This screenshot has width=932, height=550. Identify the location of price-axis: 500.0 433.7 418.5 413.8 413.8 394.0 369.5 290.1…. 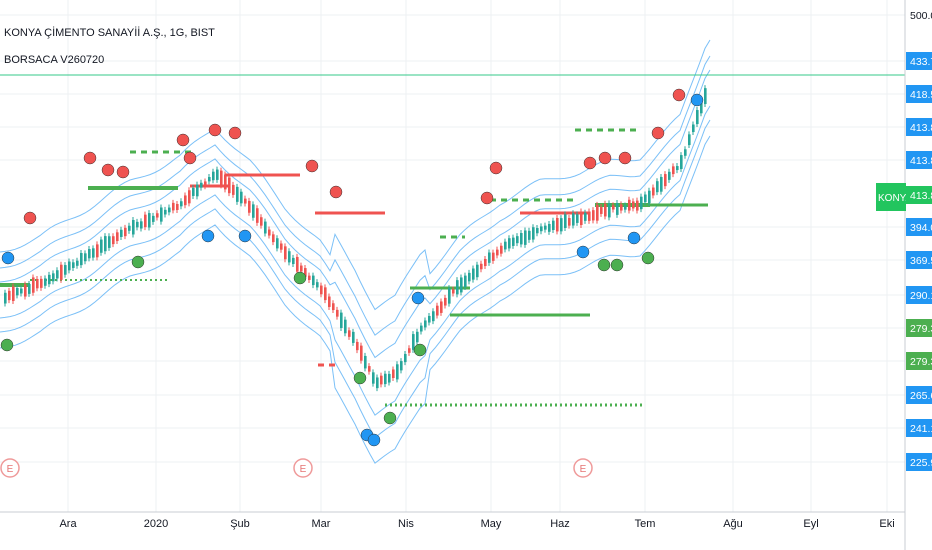
(904, 275).